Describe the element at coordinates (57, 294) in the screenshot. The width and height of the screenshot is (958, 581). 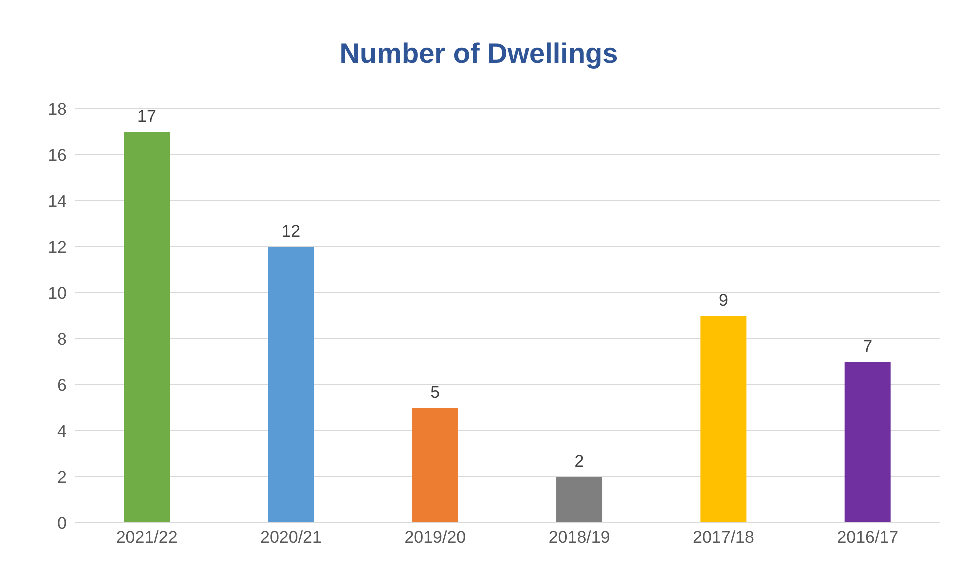
I see `y-tick-label: 10` at that location.